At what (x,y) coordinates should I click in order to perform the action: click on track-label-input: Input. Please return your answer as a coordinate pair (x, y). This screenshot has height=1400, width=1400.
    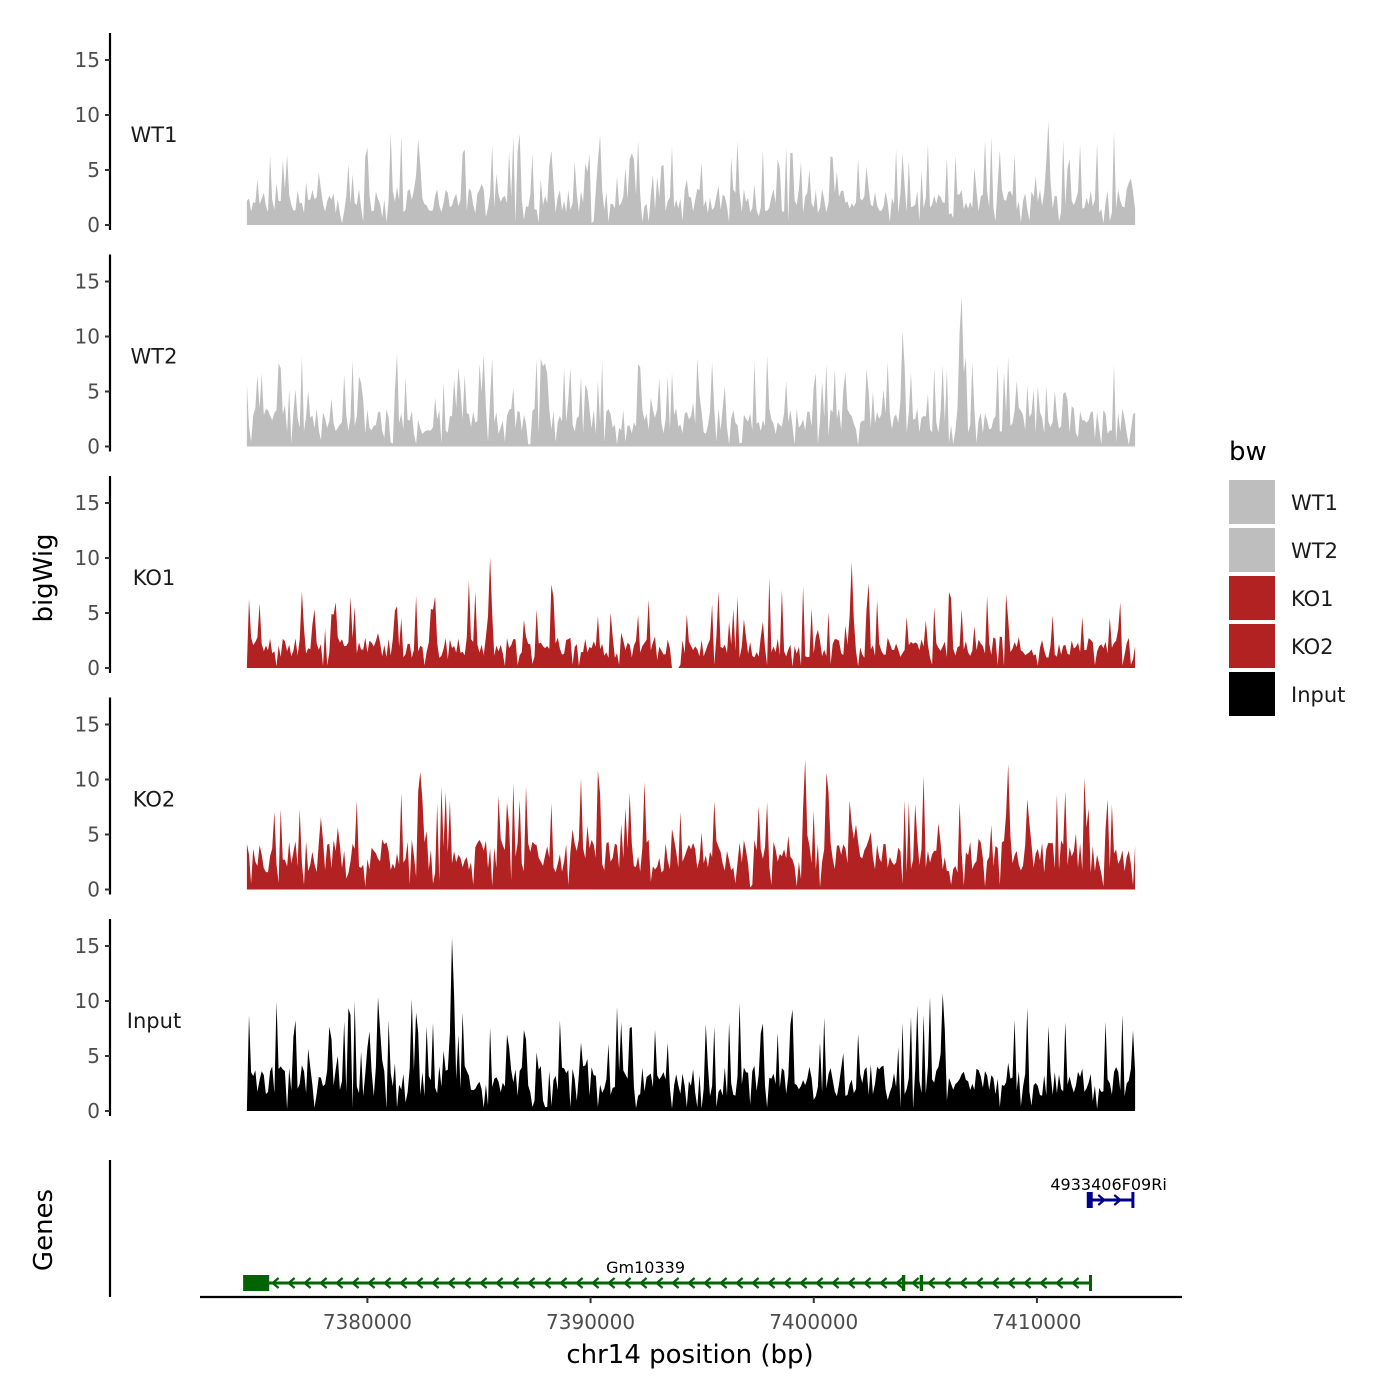
    Looking at the image, I should click on (154, 1021).